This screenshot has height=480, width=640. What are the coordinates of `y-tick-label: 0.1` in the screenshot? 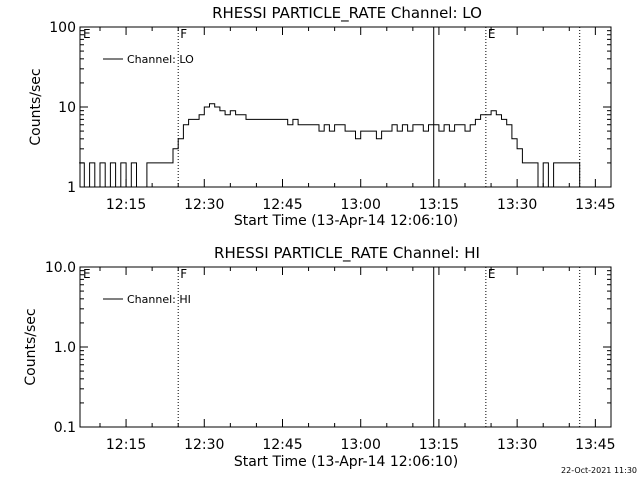 It's located at (65, 428).